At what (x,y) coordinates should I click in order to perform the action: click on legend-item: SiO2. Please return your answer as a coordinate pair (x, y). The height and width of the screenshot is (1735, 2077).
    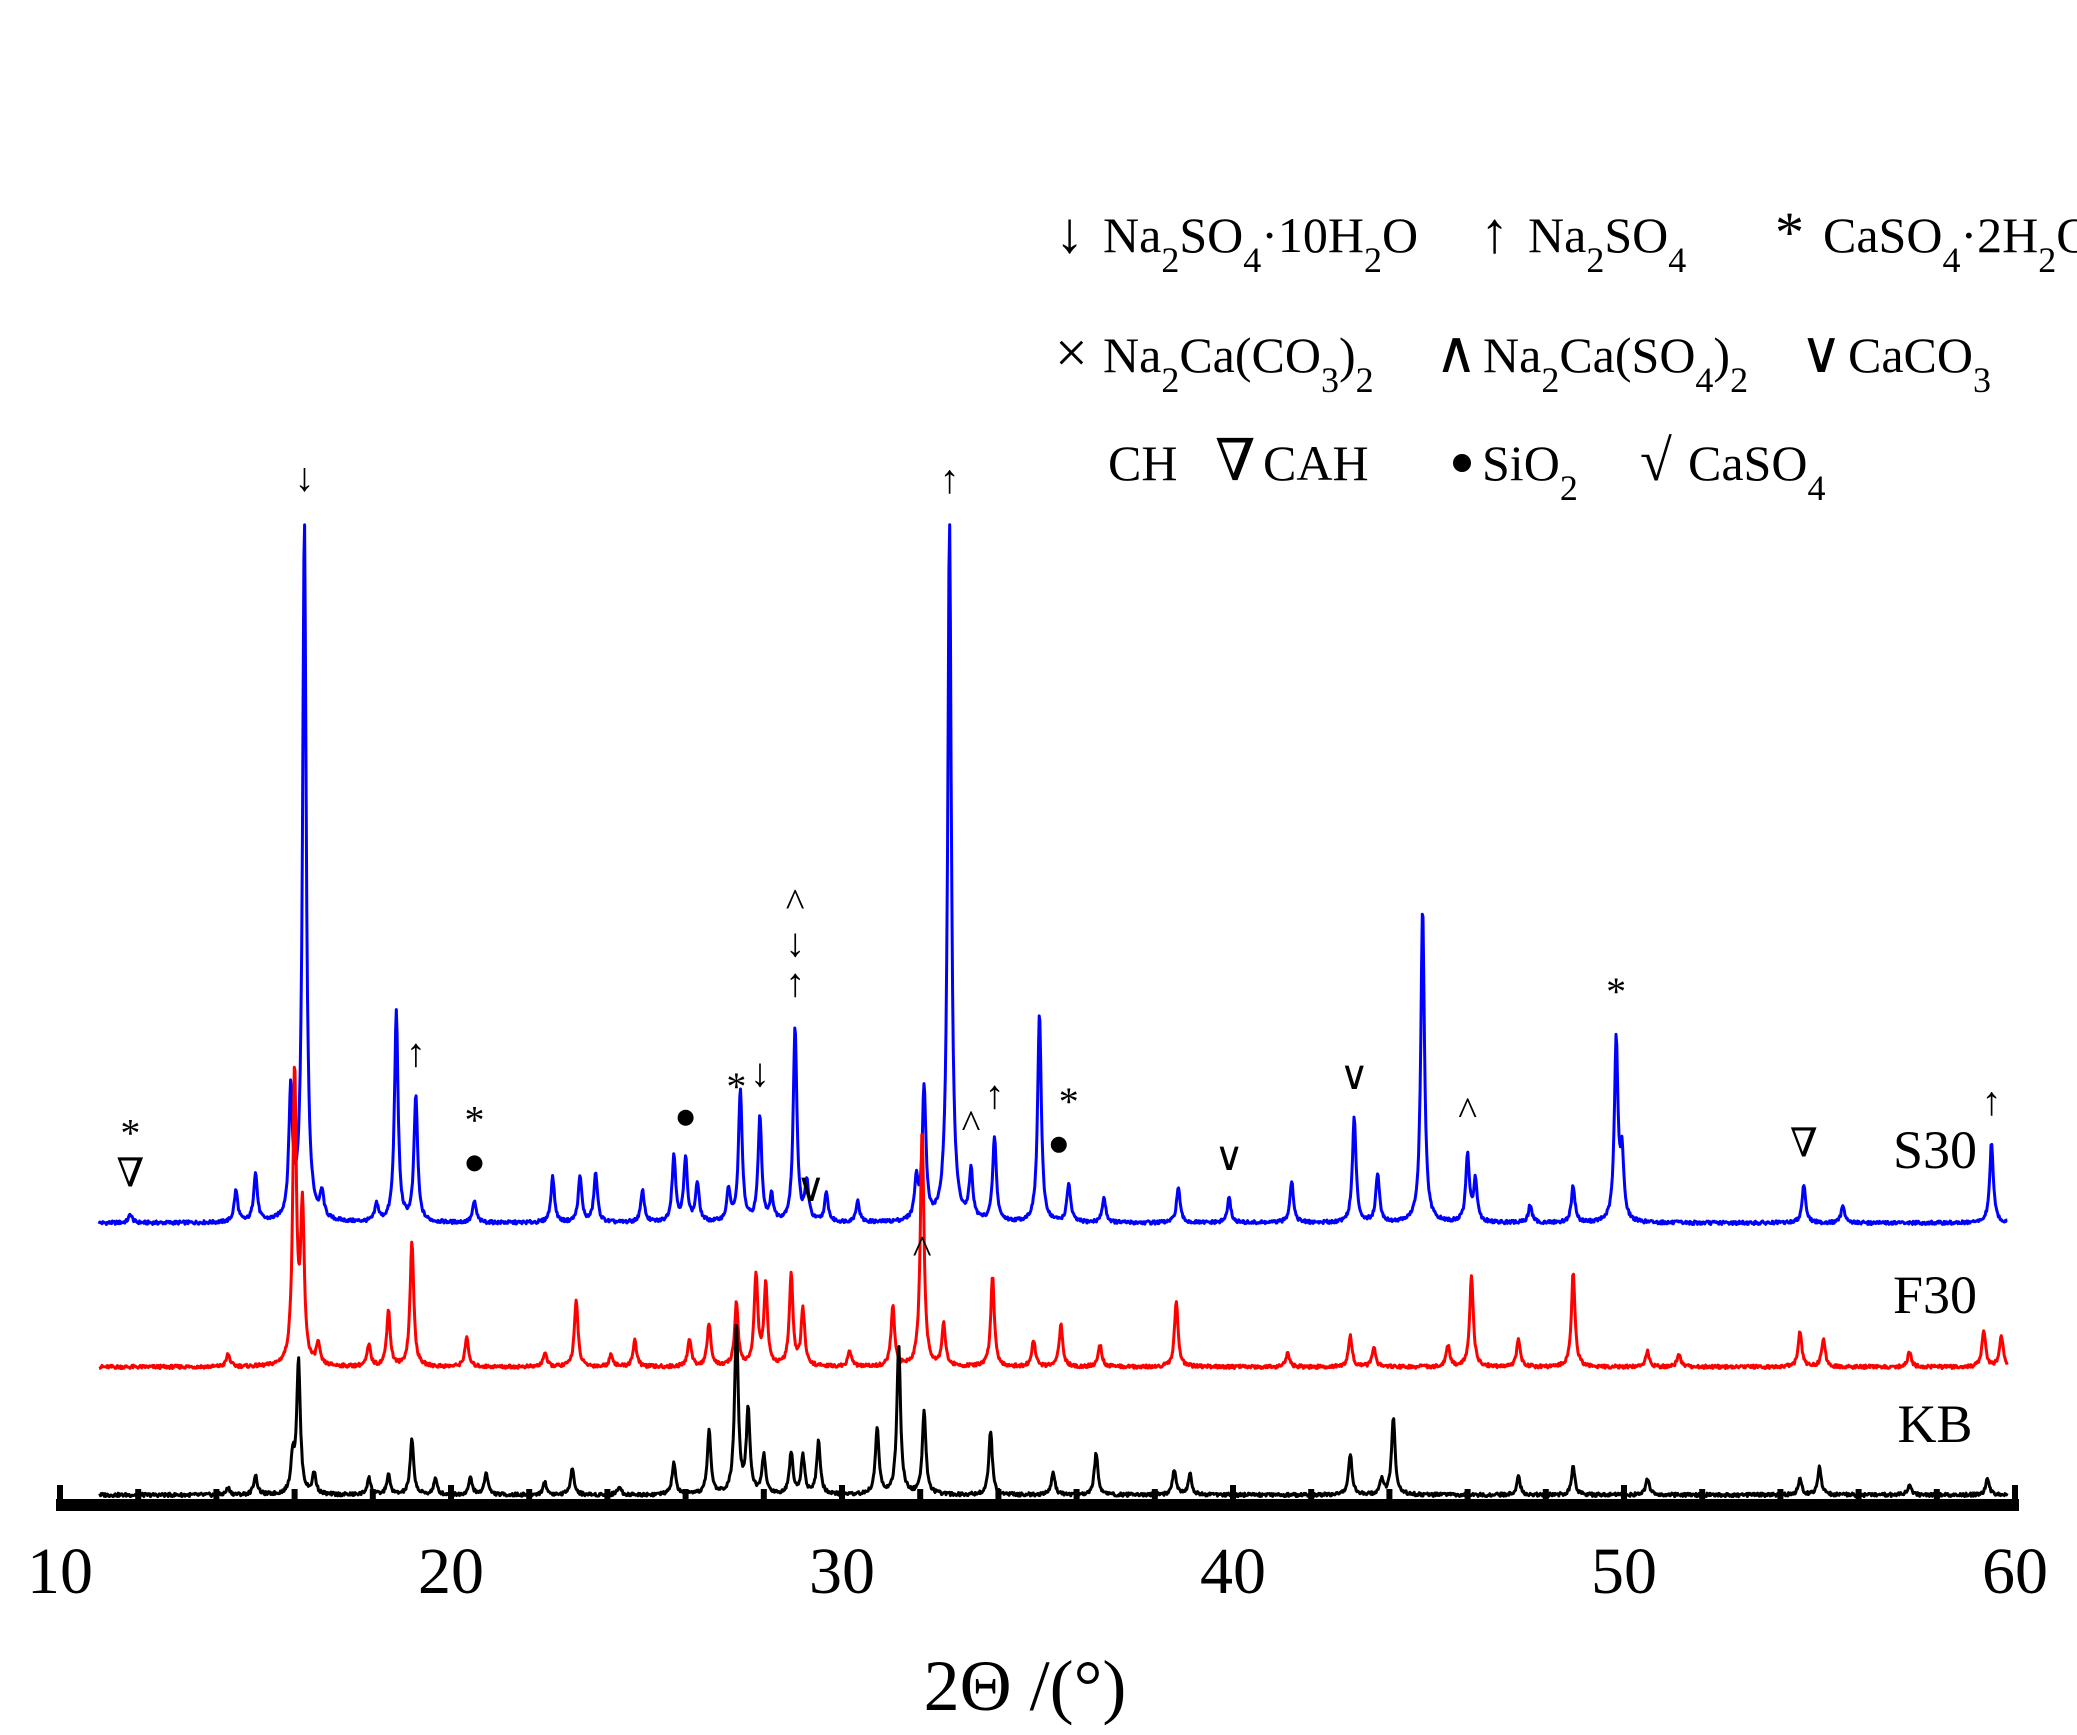
    Looking at the image, I should click on (1515, 471).